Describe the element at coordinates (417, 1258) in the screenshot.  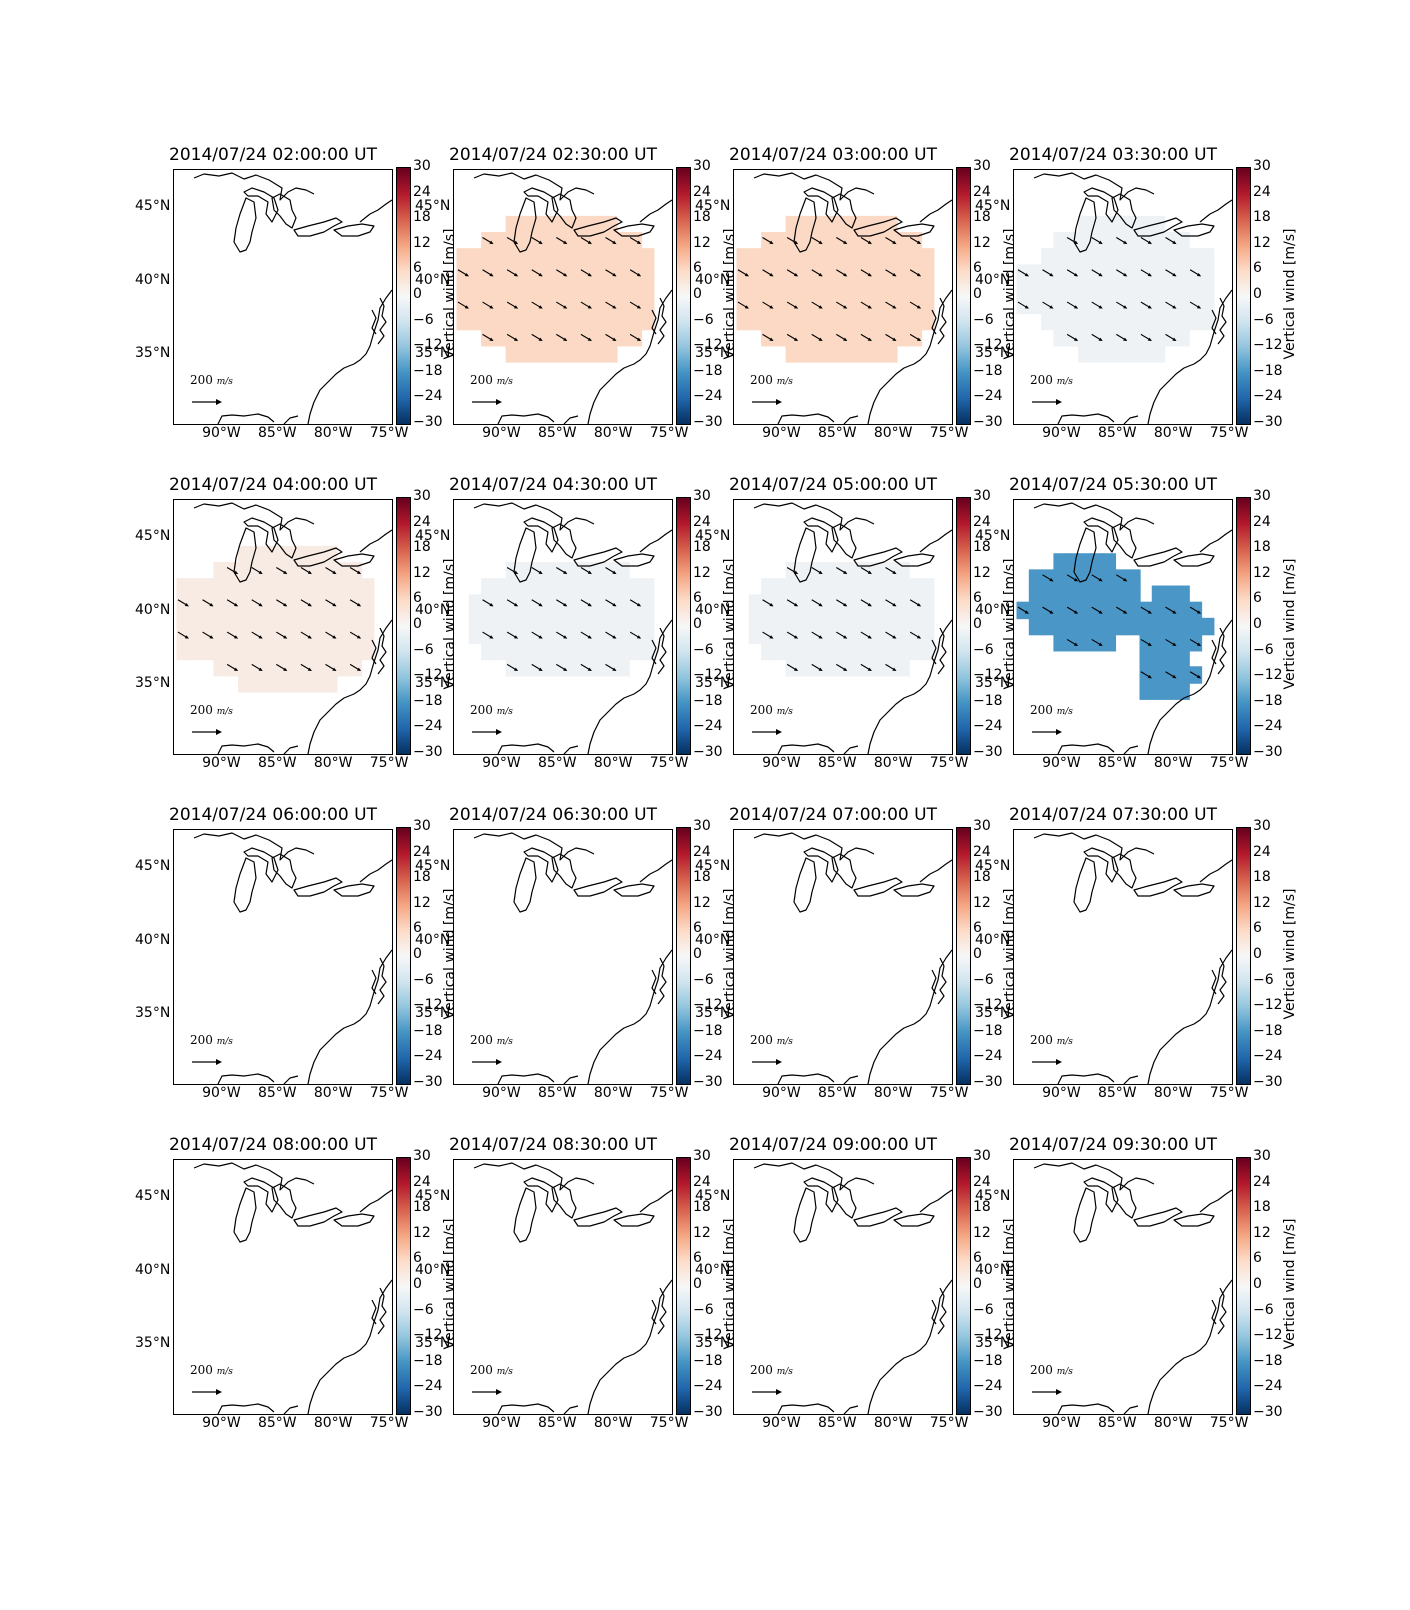
I see `colorbar-tick-label: 6` at that location.